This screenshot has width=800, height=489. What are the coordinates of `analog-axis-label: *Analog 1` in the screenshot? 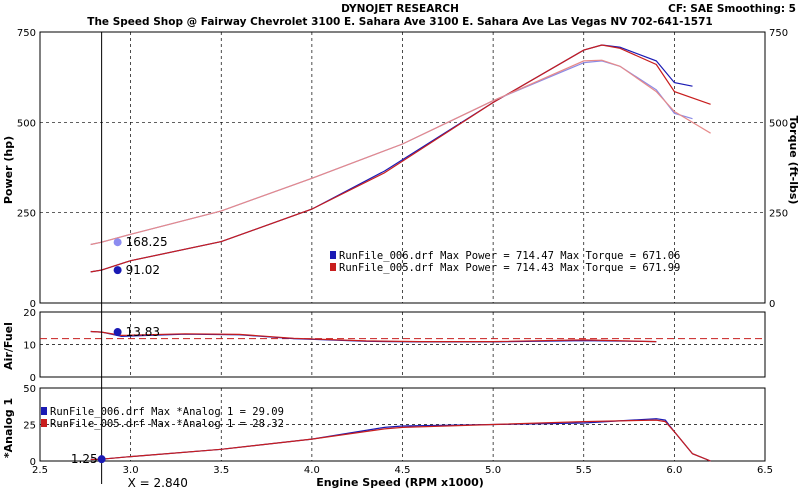 It's located at (8, 428).